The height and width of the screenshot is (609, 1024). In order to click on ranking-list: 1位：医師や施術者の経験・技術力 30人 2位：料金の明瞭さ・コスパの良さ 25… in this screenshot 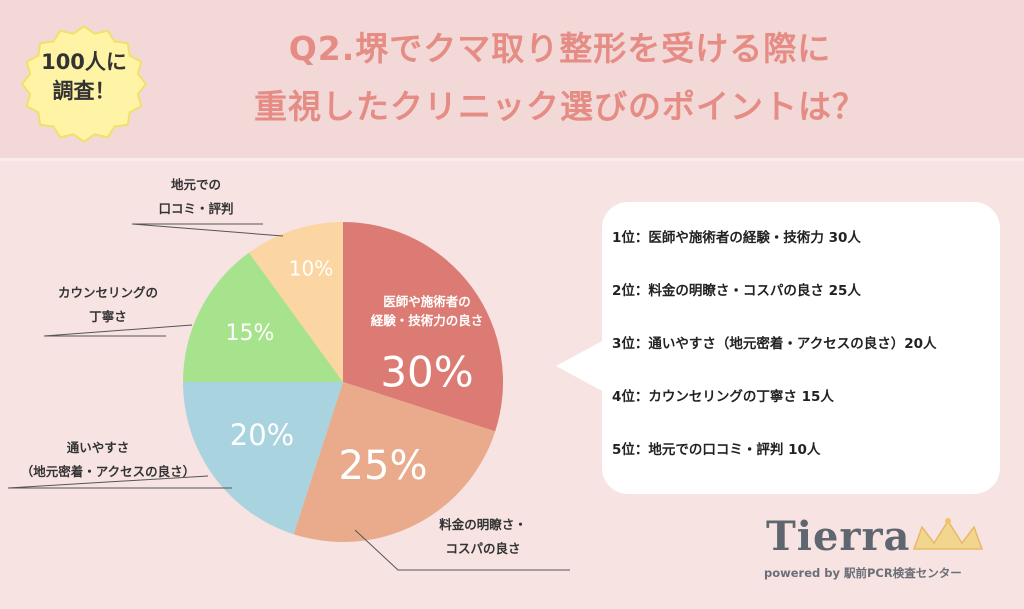, I will do `click(774, 358)`.